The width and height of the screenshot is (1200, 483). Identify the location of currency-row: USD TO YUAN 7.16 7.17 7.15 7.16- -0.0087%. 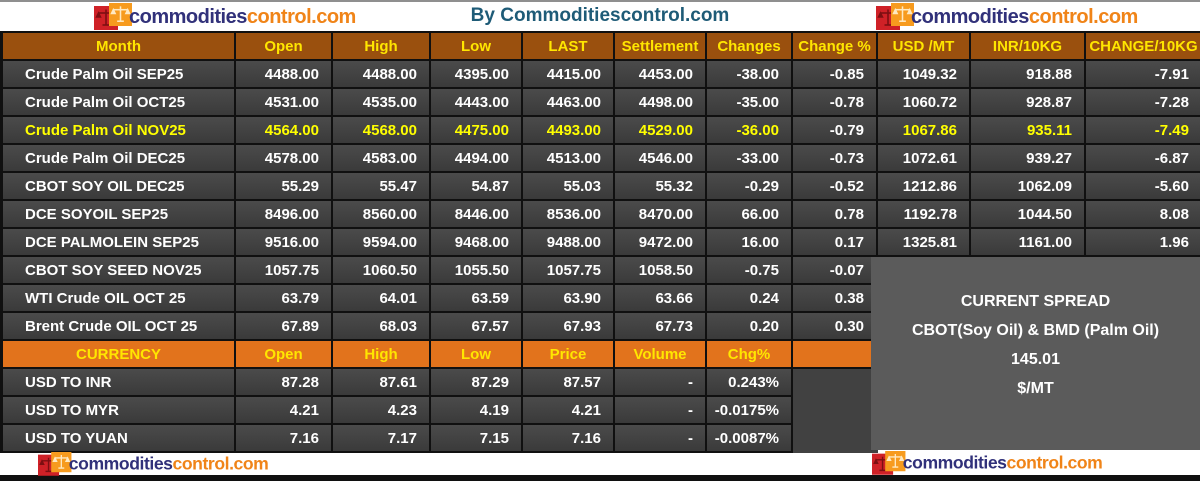
(601, 439).